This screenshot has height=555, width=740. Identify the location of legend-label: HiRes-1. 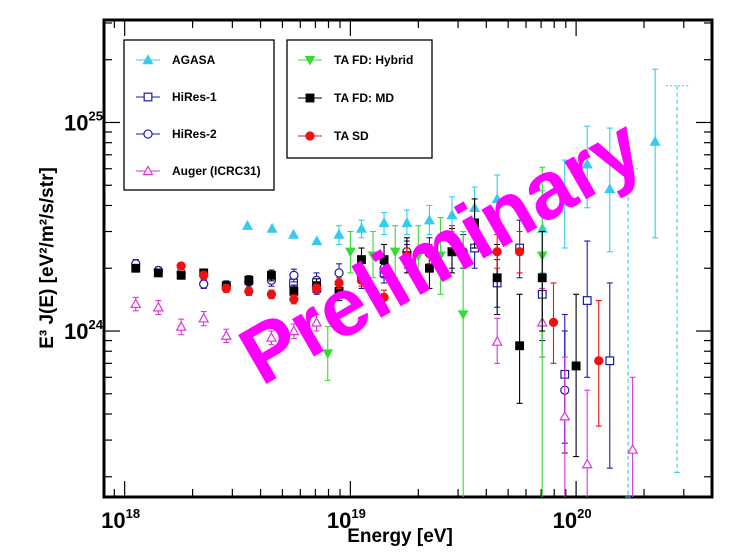
(194, 97).